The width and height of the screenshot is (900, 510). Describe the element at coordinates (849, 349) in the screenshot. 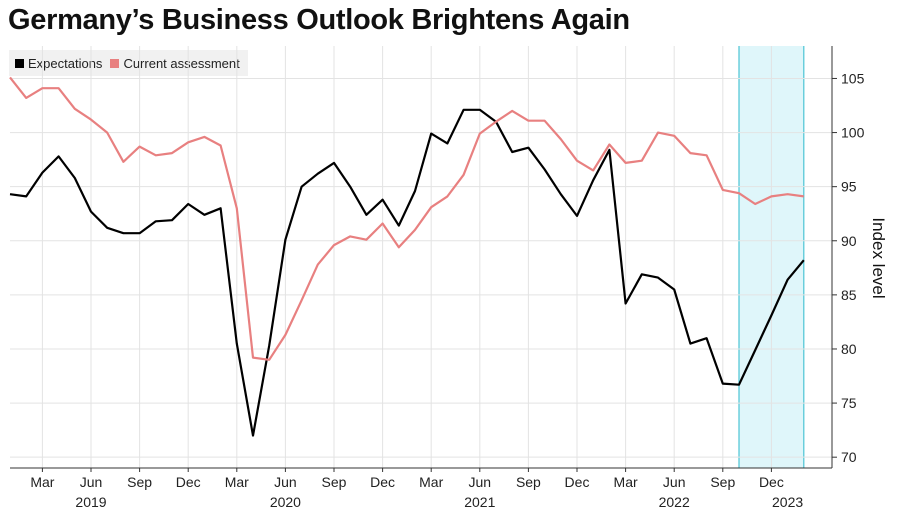

I see `y-tick-label-80: 80` at that location.